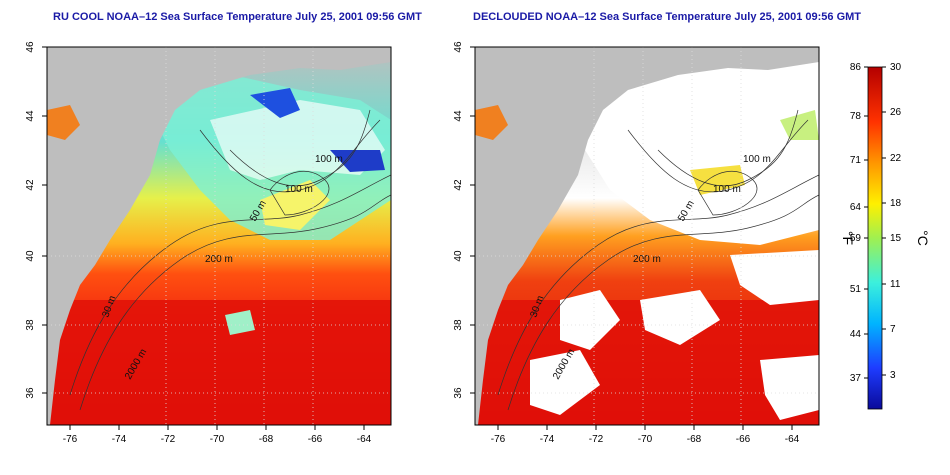  I want to click on right-x-tick-label: -74, so click(547, 439).